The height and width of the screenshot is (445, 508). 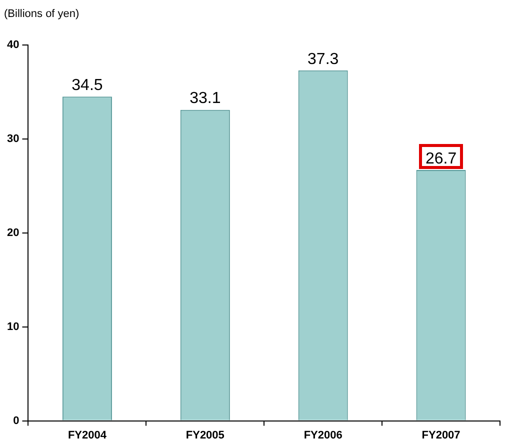 I want to click on x-tick-label: FY2004, so click(x=88, y=435).